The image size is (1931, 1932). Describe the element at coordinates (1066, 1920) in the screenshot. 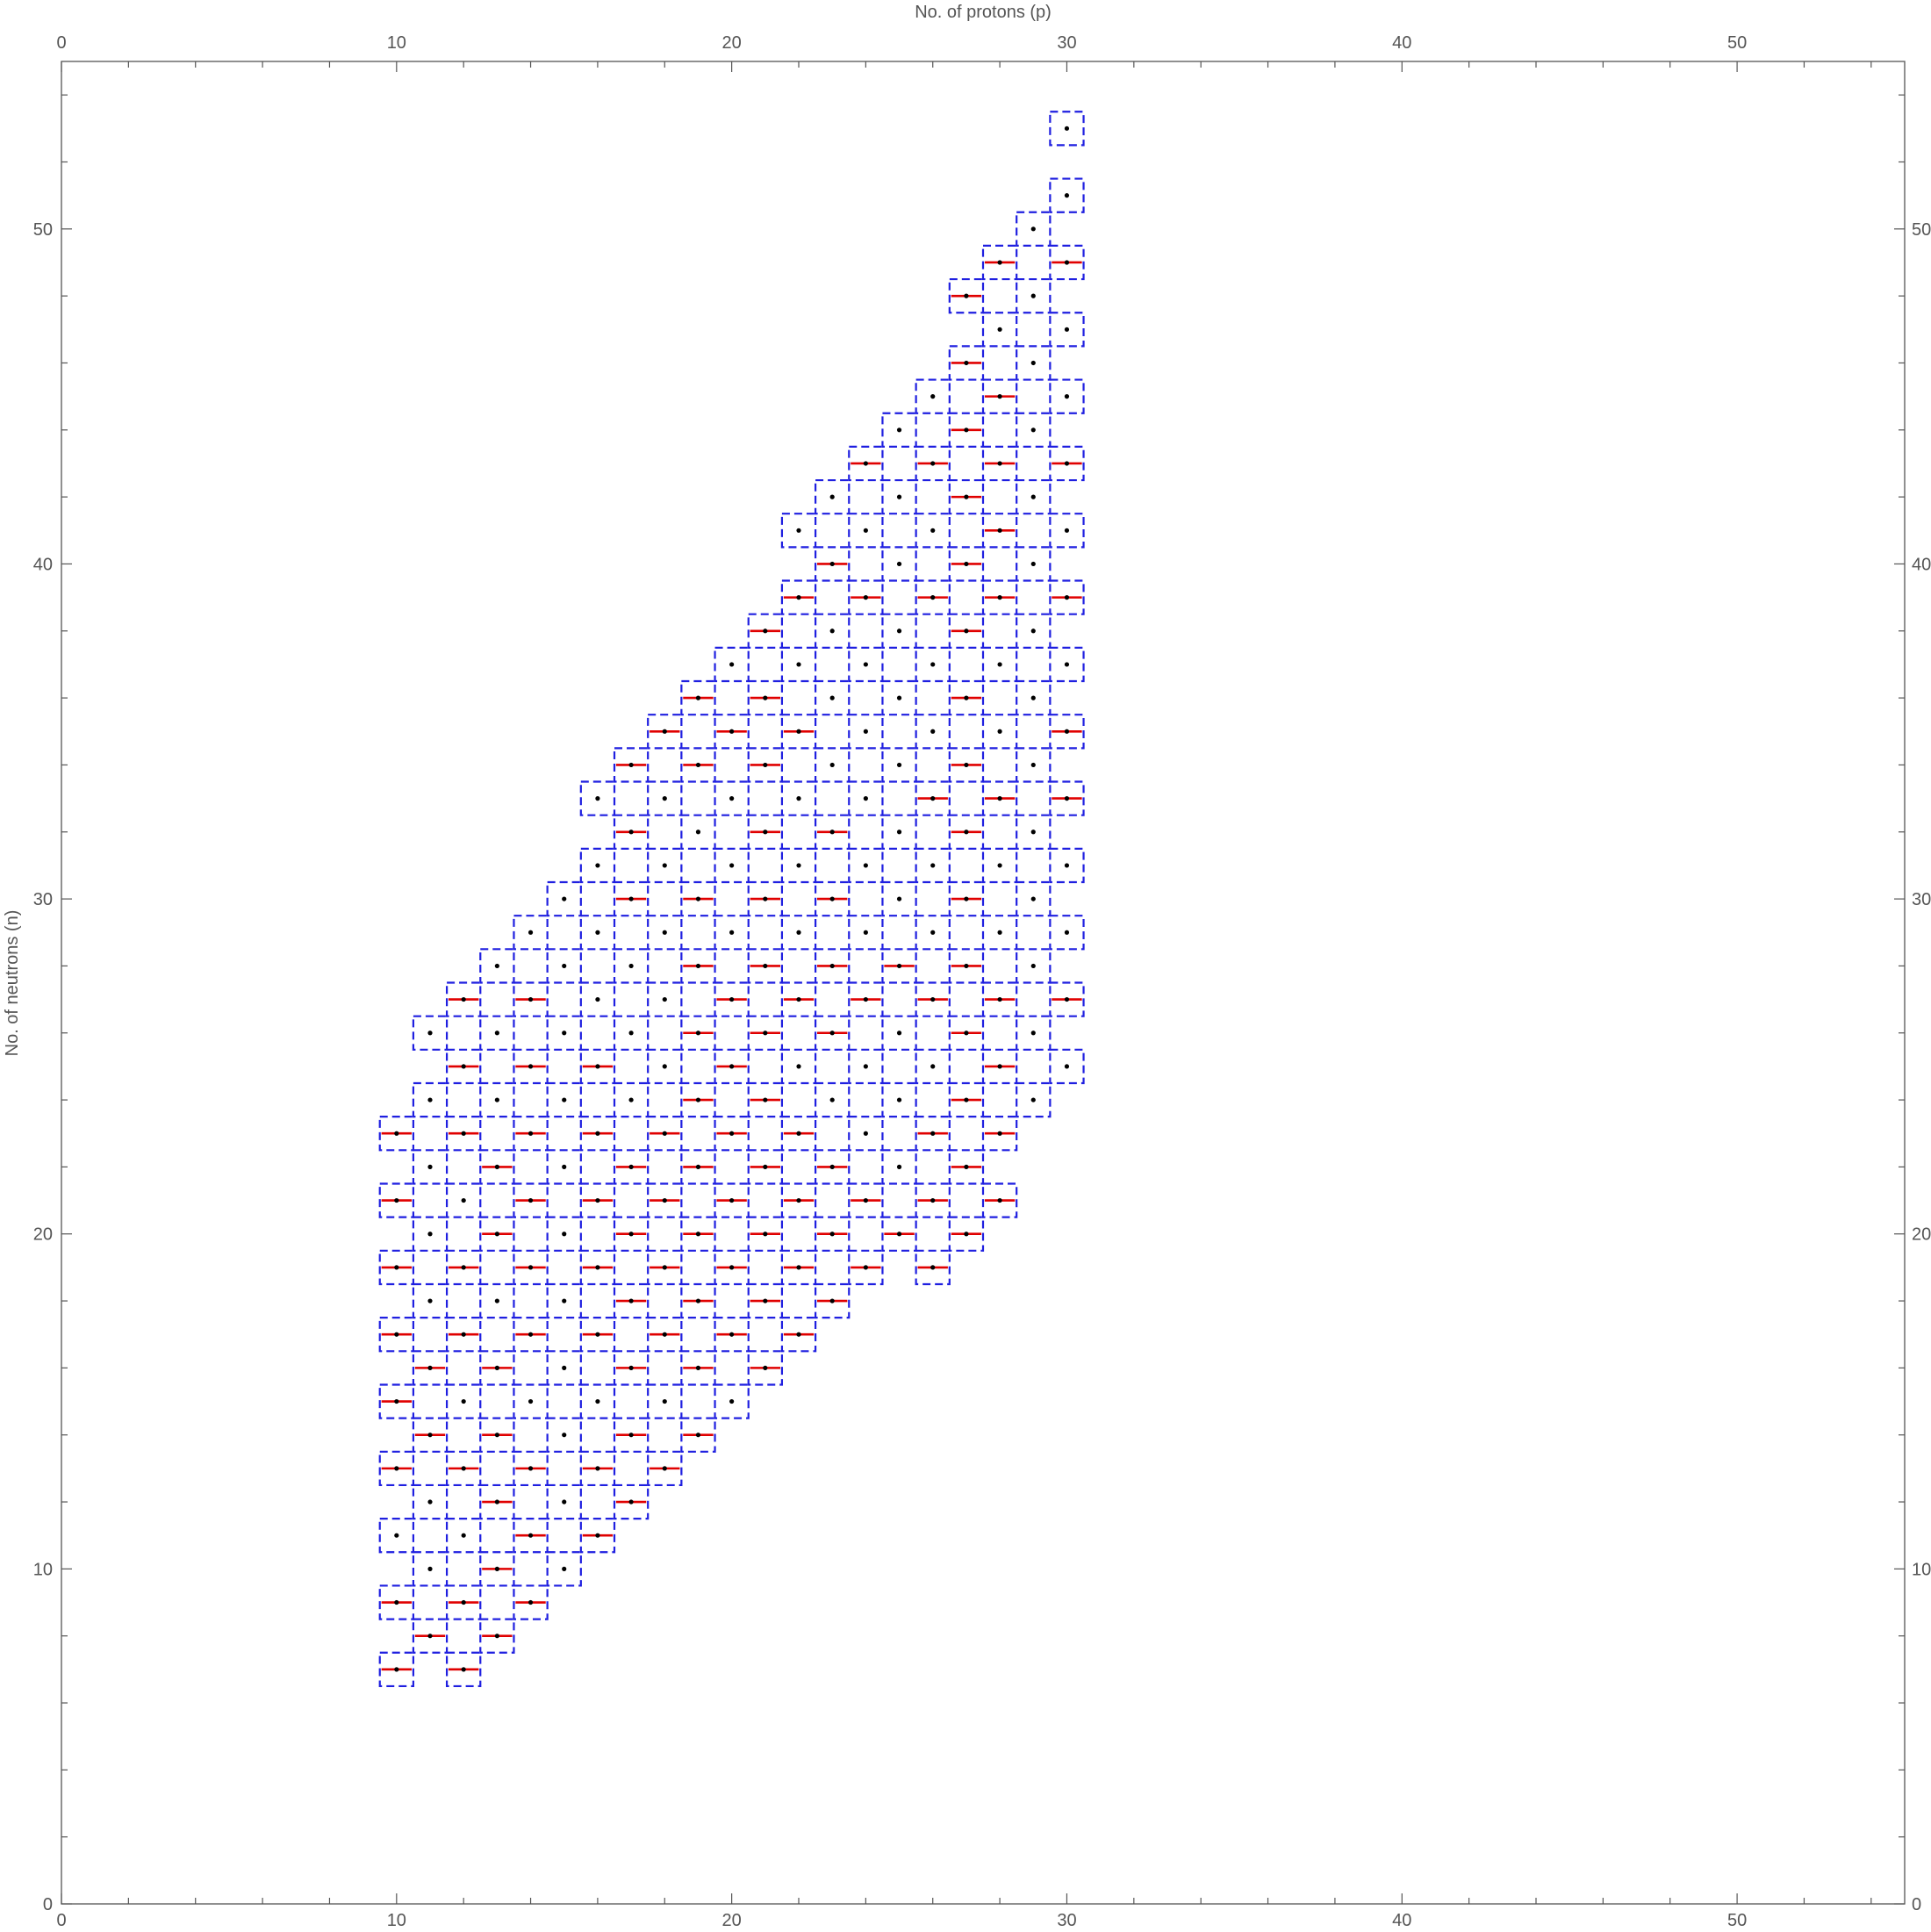

I see `x-tick-label-bottom: 30` at that location.